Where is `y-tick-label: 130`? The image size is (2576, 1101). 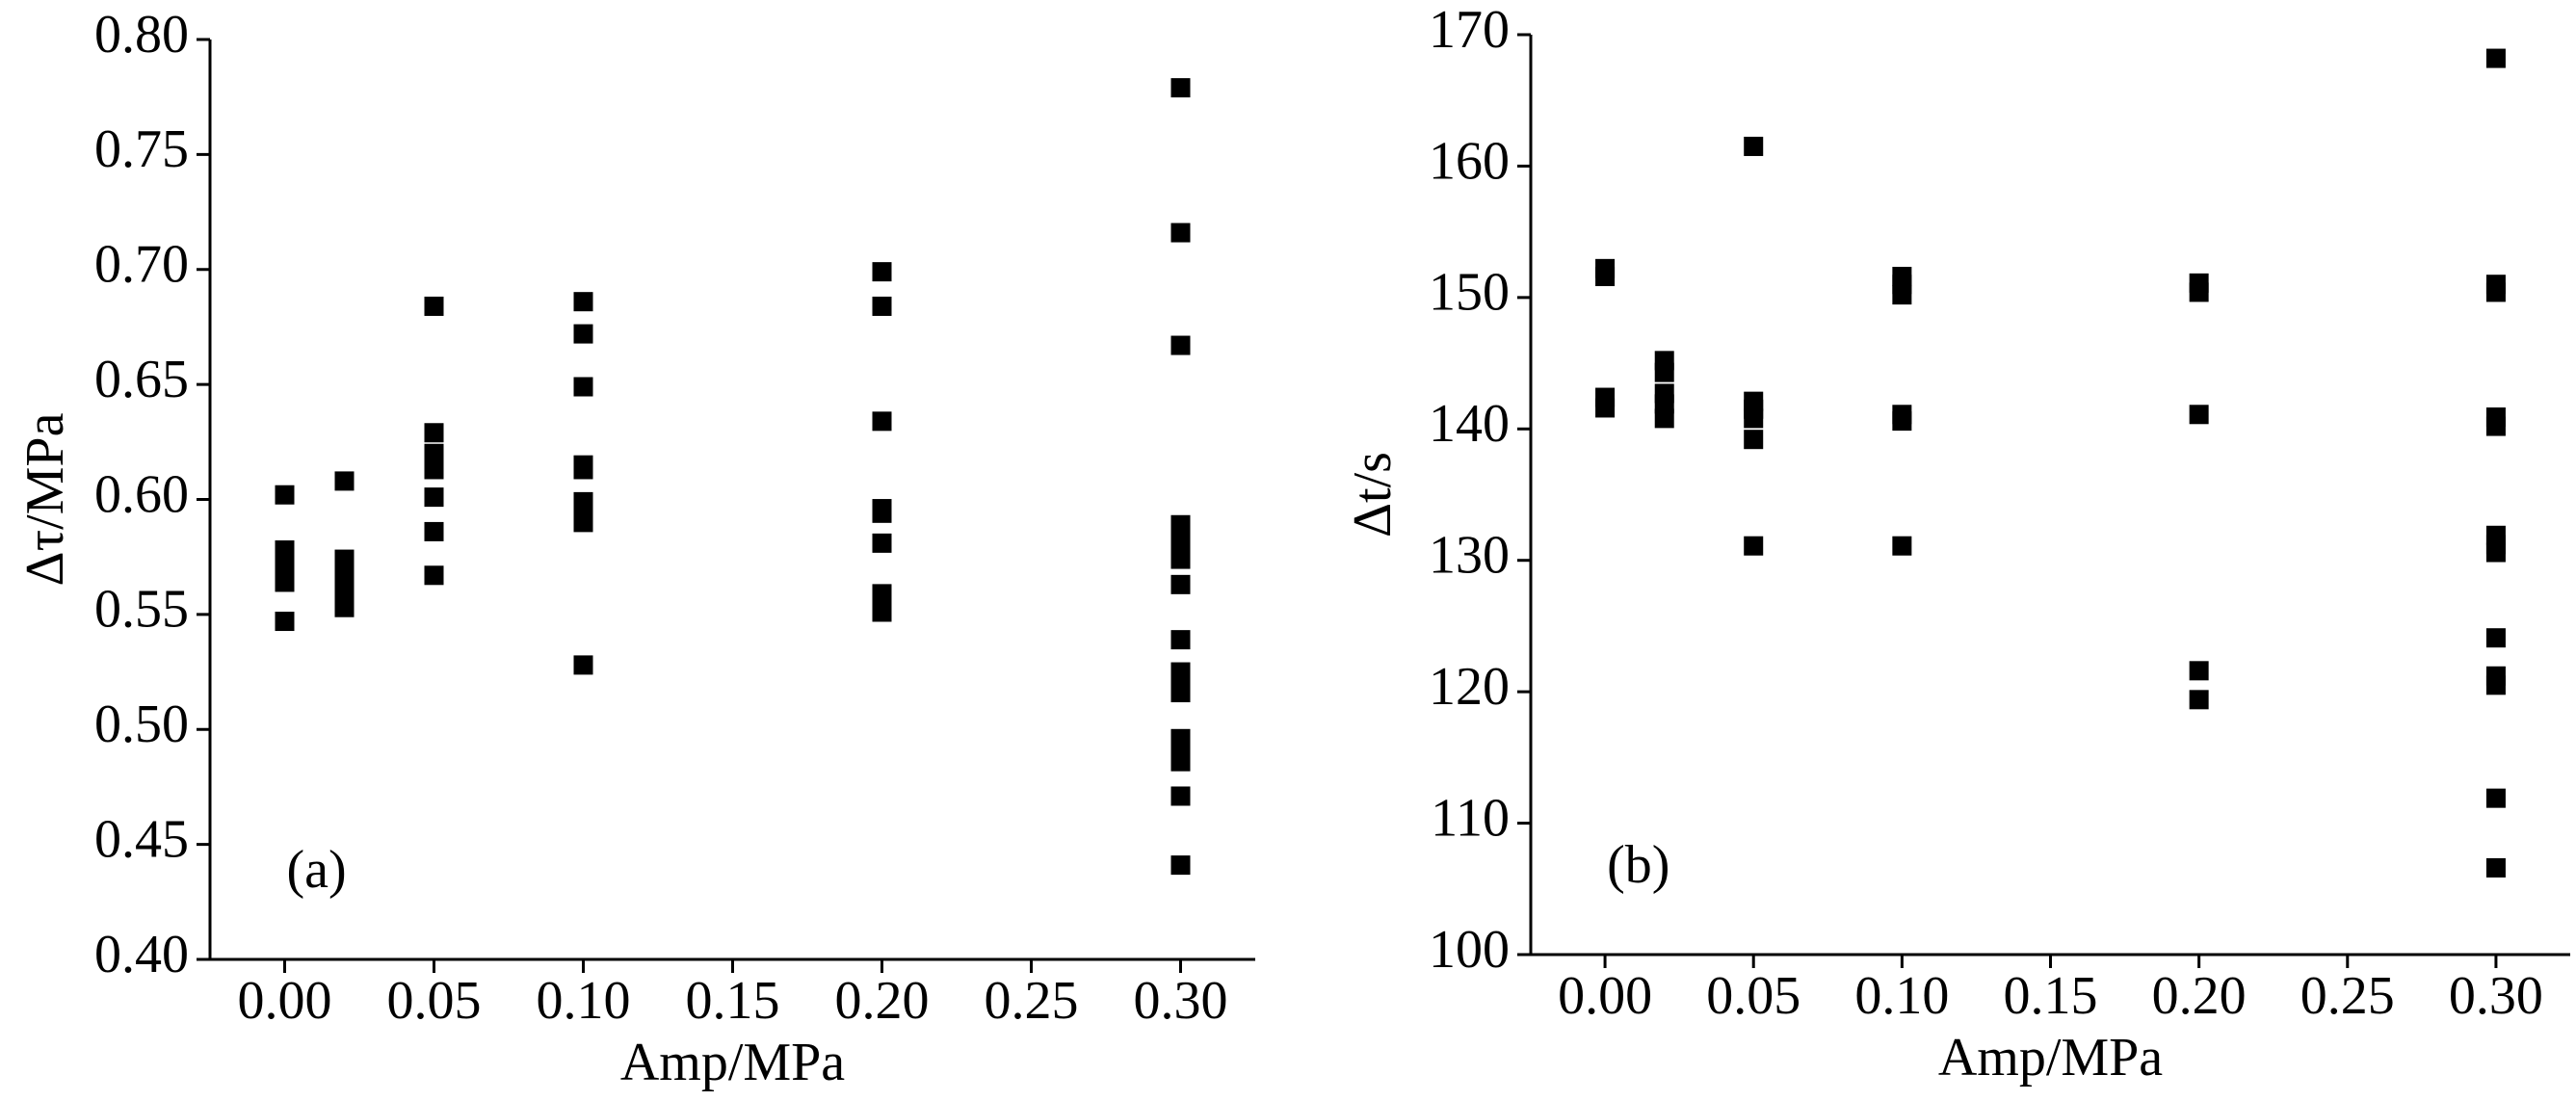 y-tick-label: 130 is located at coordinates (1470, 556).